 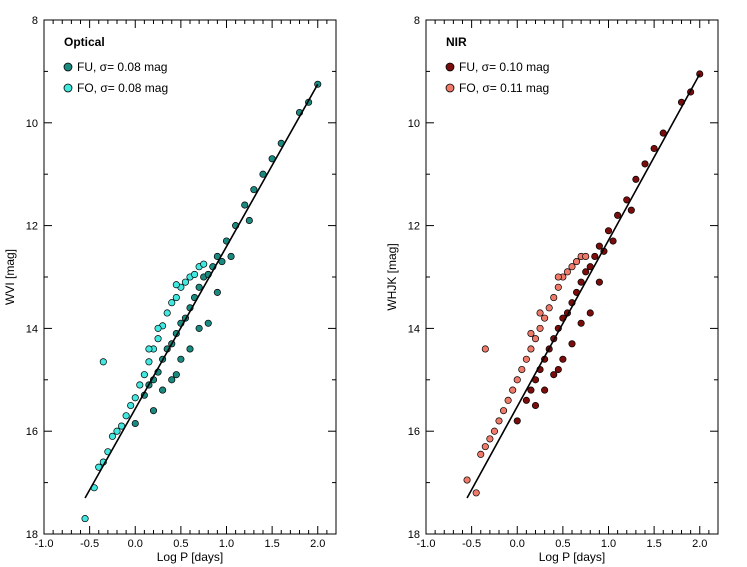 I want to click on optical-legend-fu-sigma: σ= 0.08 mag, so click(x=134, y=67).